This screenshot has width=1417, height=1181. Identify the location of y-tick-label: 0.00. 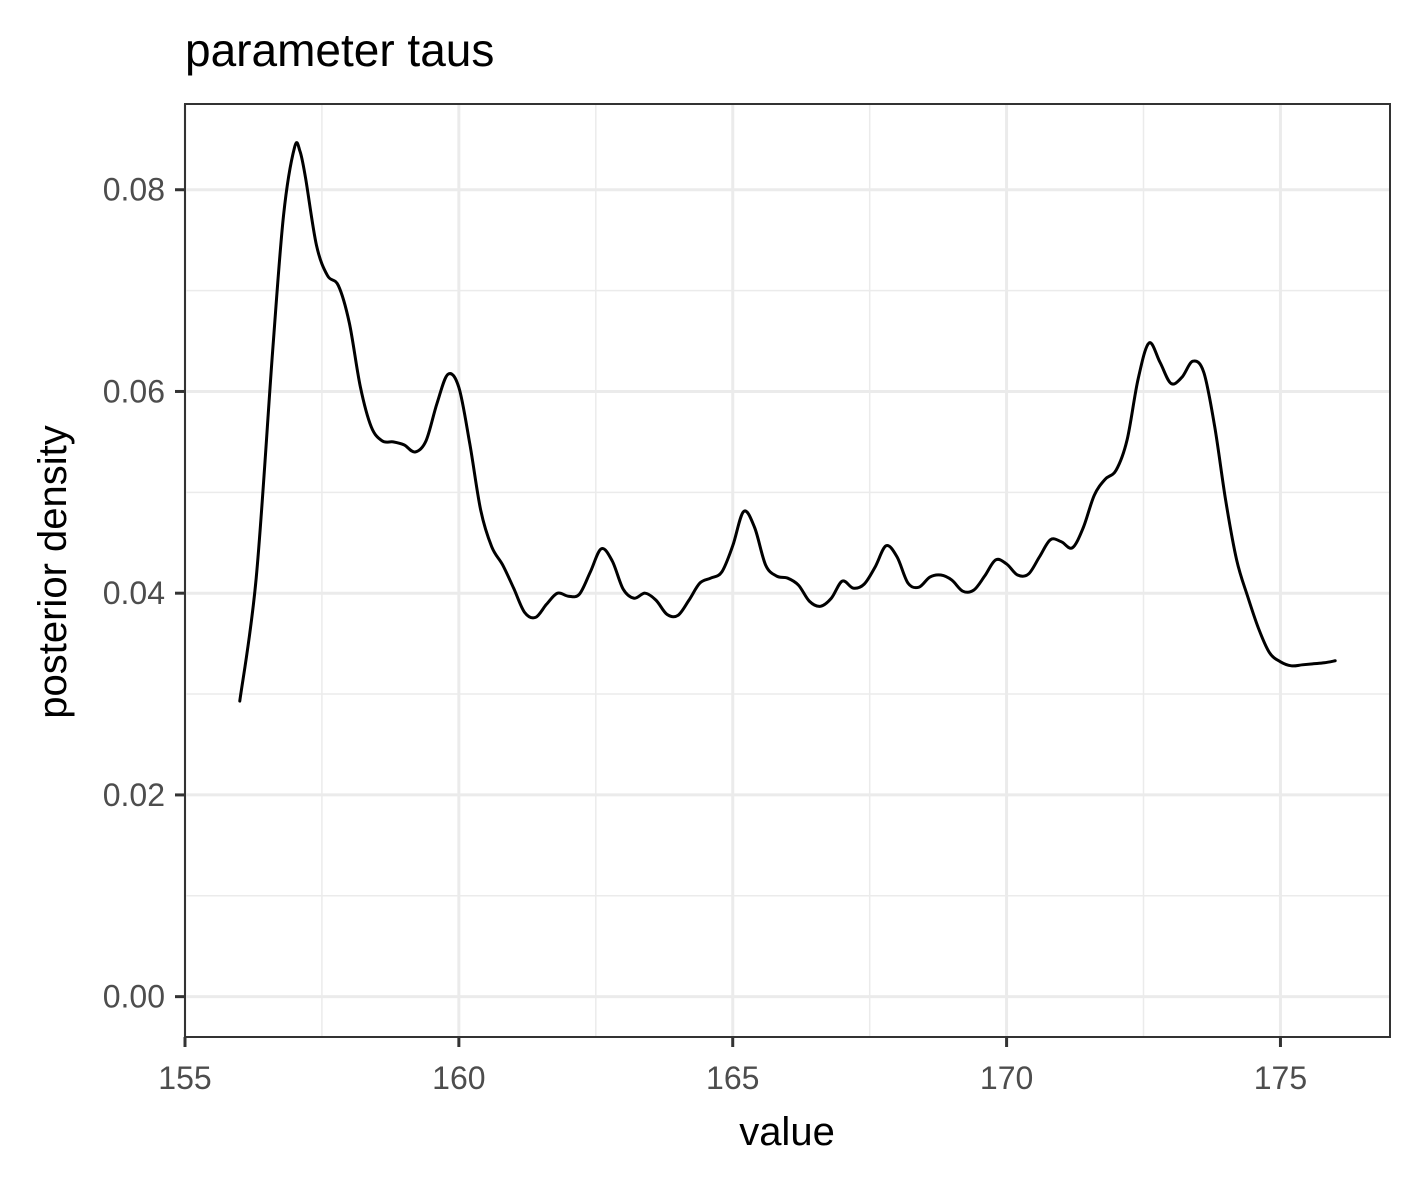
(134, 997).